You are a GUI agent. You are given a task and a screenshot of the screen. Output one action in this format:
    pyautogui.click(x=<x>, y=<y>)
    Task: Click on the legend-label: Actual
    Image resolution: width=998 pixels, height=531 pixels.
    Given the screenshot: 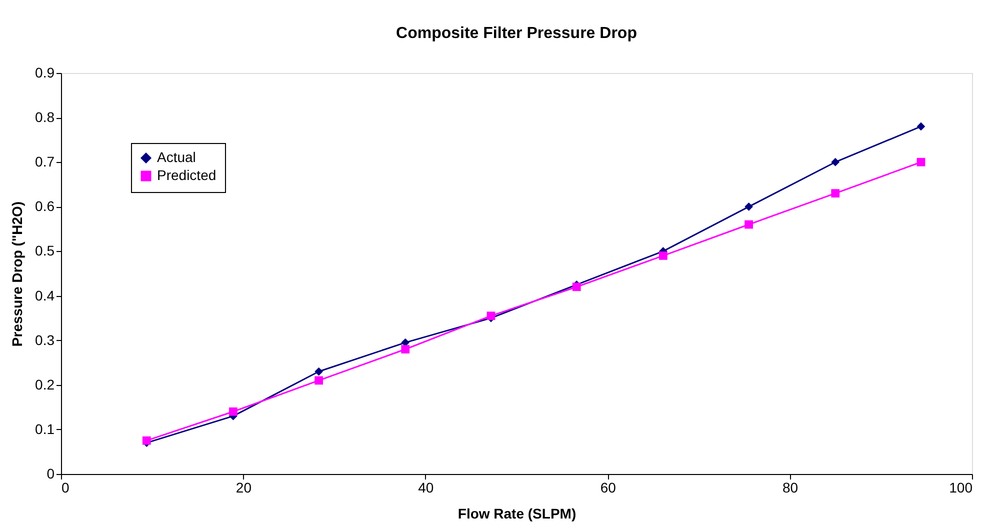 What is the action you would take?
    pyautogui.click(x=176, y=157)
    